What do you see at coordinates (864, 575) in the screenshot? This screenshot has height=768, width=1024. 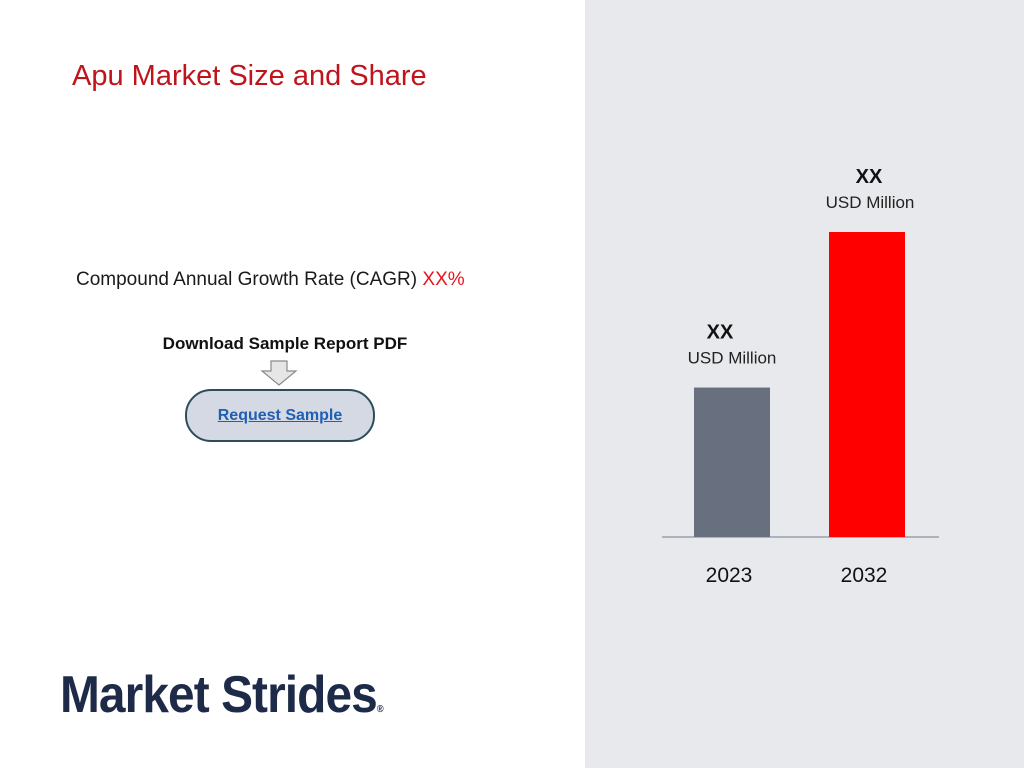 I see `x-tick-label: 2032` at bounding box center [864, 575].